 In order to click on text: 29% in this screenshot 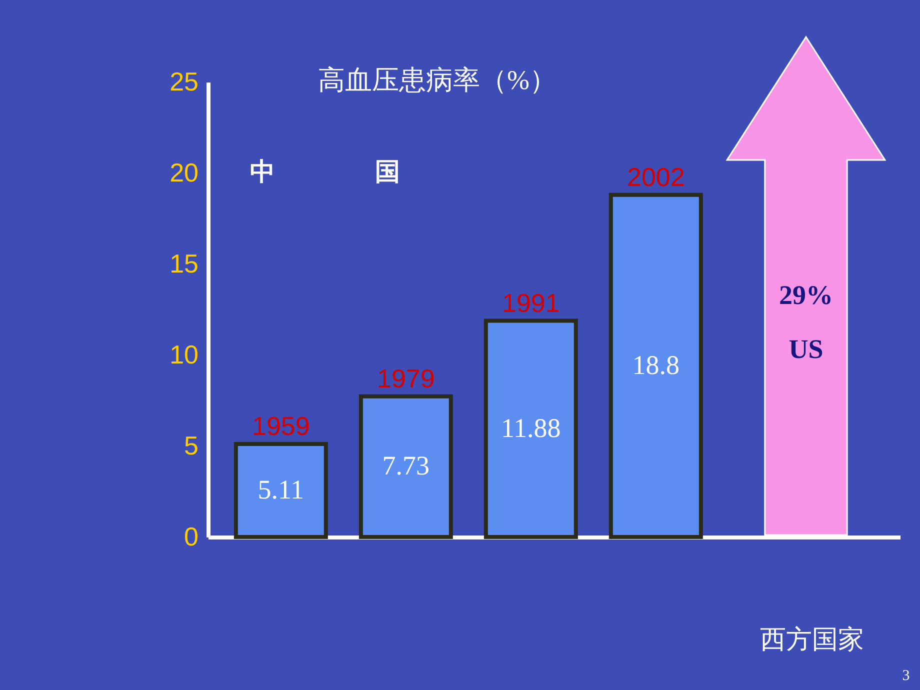, I will do `click(806, 295)`.